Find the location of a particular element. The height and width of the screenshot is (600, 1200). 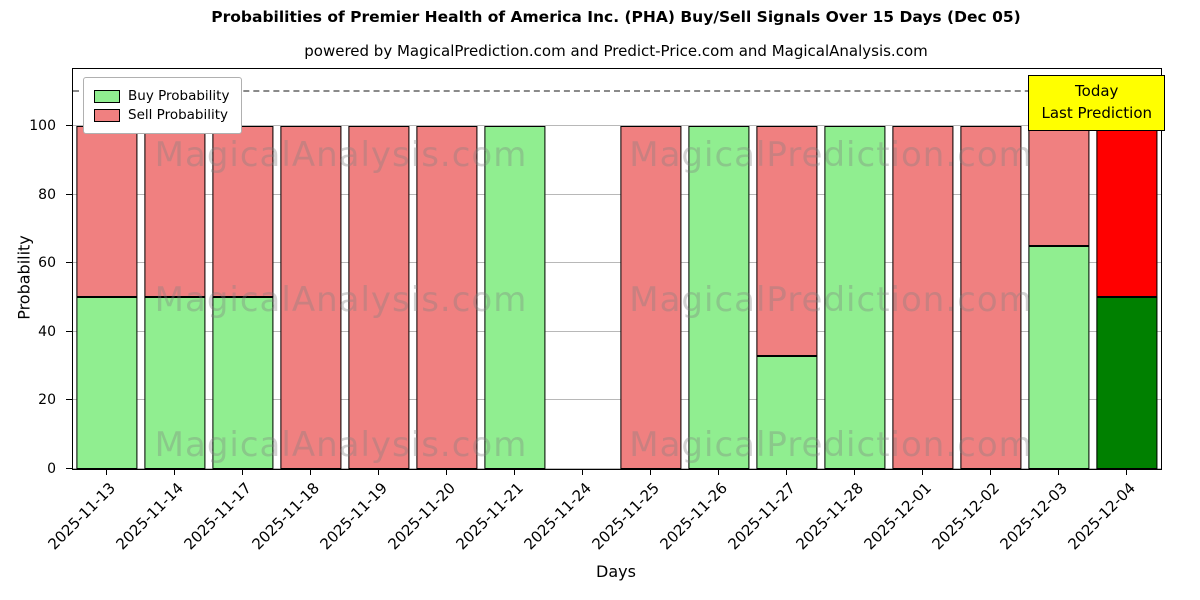

x-tick-label: 2025-11-18 is located at coordinates (285, 516).